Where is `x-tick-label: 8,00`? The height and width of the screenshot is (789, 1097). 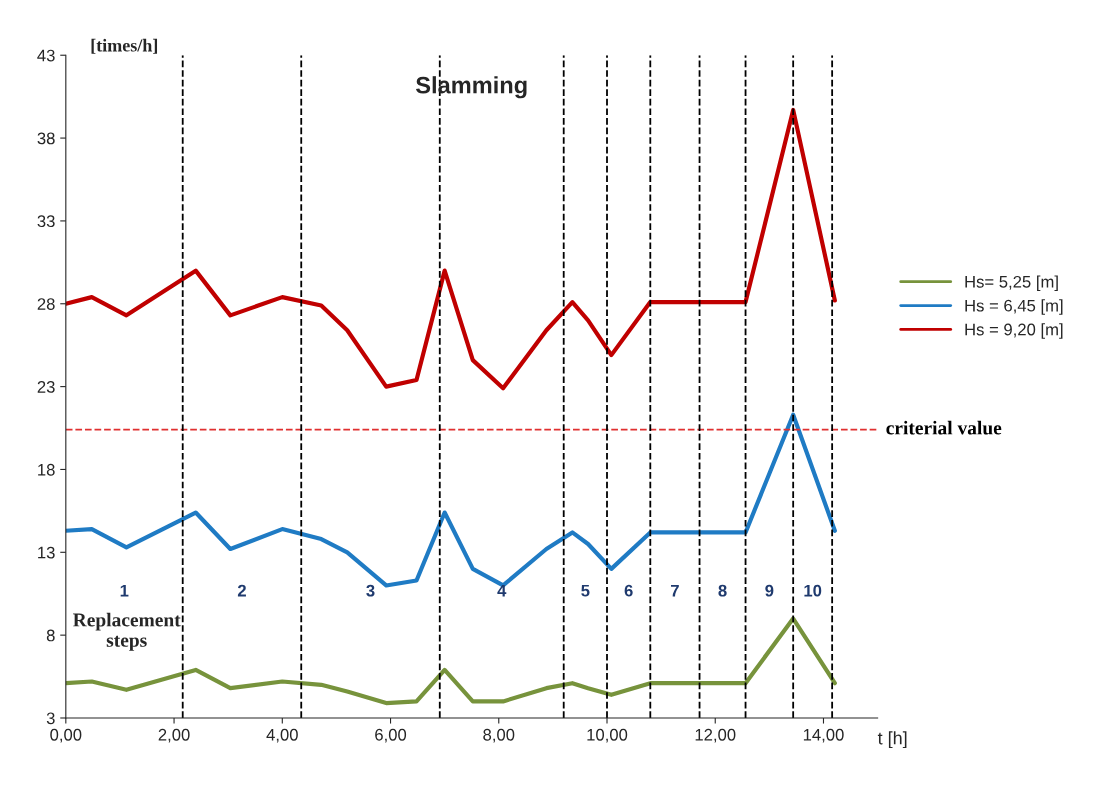
x-tick-label: 8,00 is located at coordinates (499, 735).